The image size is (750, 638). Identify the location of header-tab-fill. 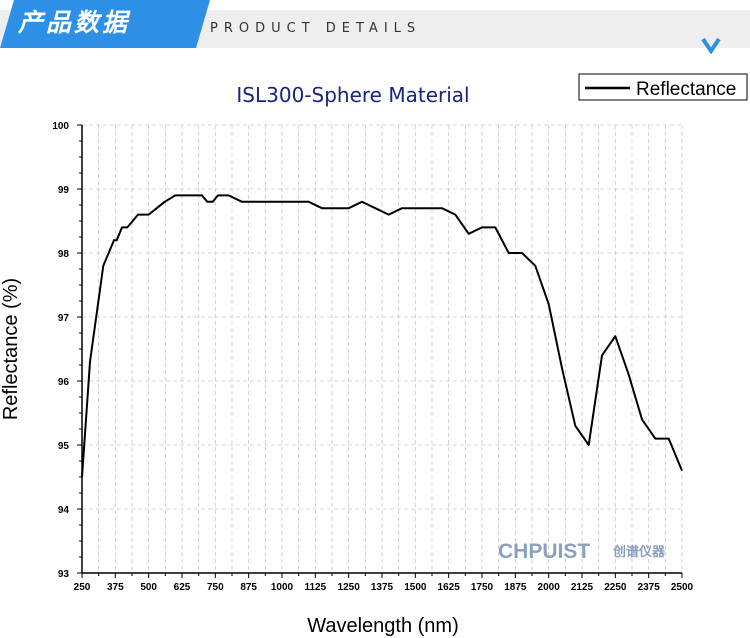
(105, 24).